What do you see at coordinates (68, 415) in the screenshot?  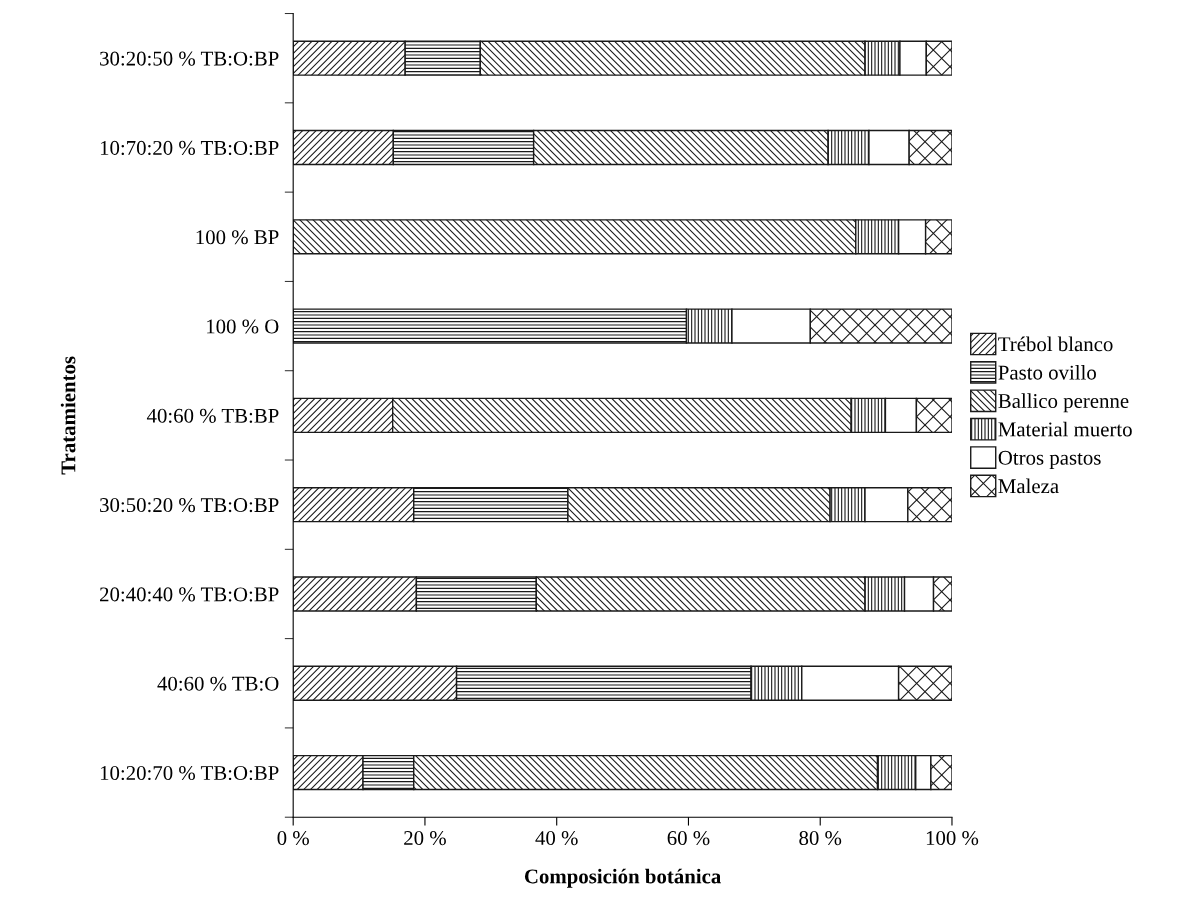 I see `y-axis-title: Tratamientos` at bounding box center [68, 415].